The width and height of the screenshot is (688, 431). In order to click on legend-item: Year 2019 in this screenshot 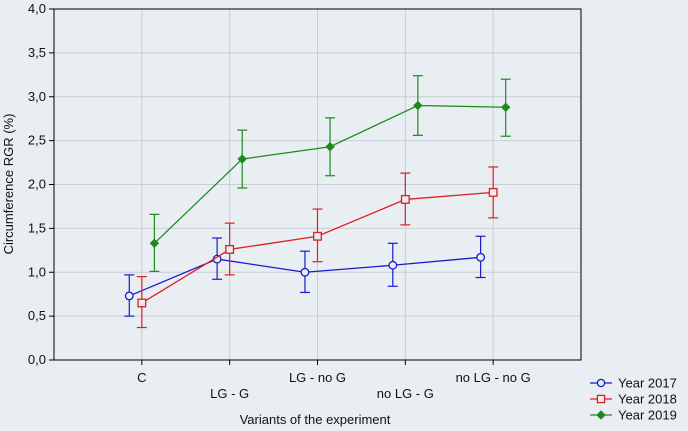, I will do `click(633, 415)`.